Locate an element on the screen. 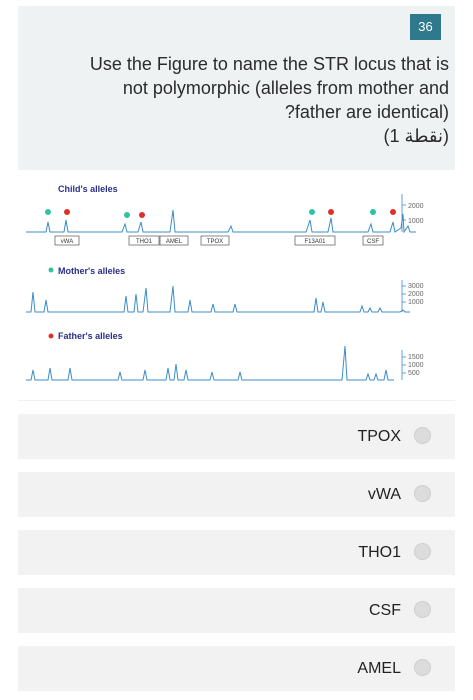 The height and width of the screenshot is (700, 473). father-trace is located at coordinates (210, 363).